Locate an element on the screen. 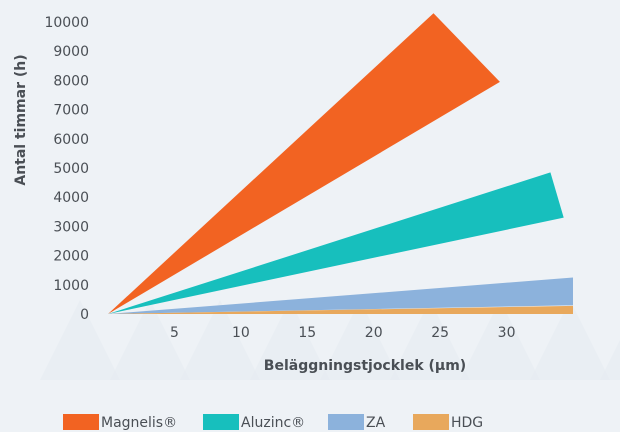 The width and height of the screenshot is (620, 432). y-tick-label: 10000 is located at coordinates (66, 23).